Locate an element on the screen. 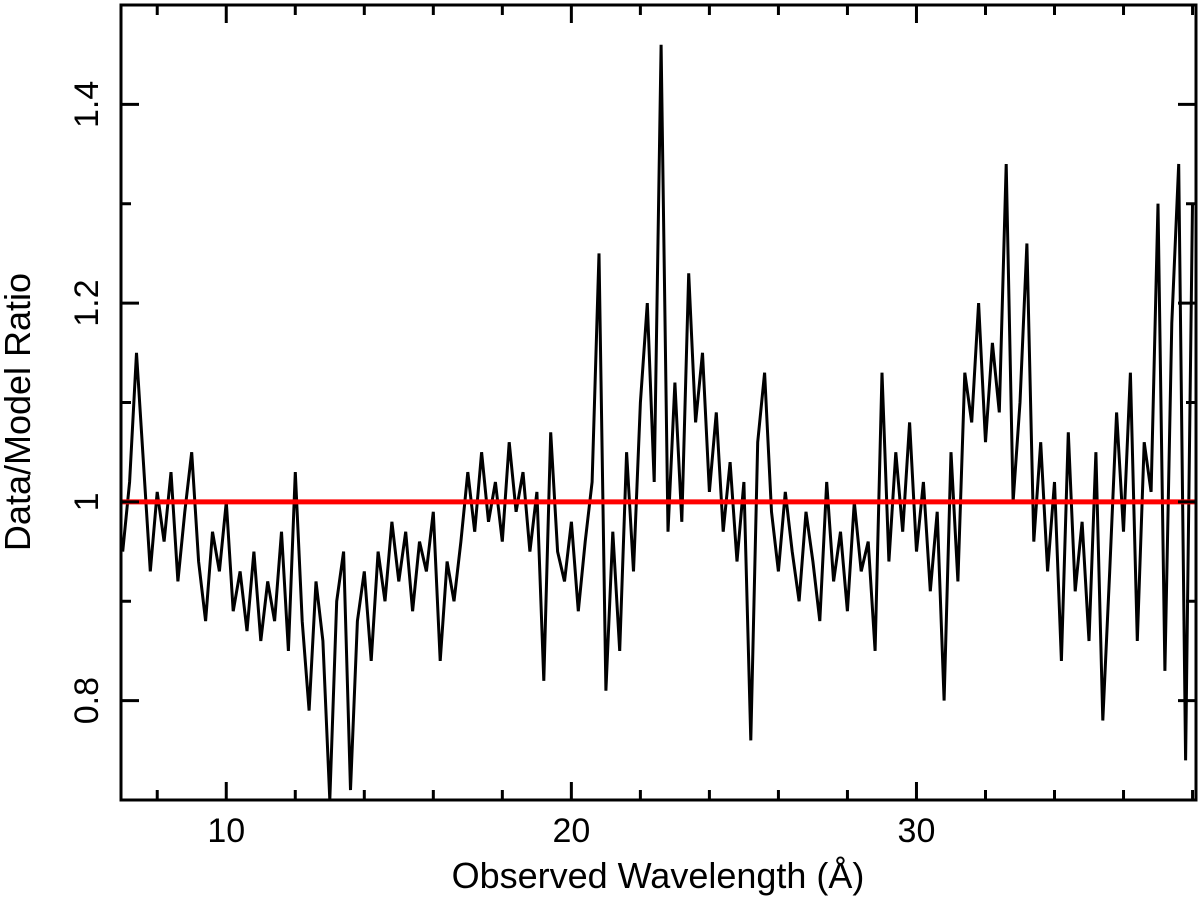 Image resolution: width=1200 pixels, height=897 pixels. x-axis-label: Observed Wavelength (Å) is located at coordinates (658, 875).